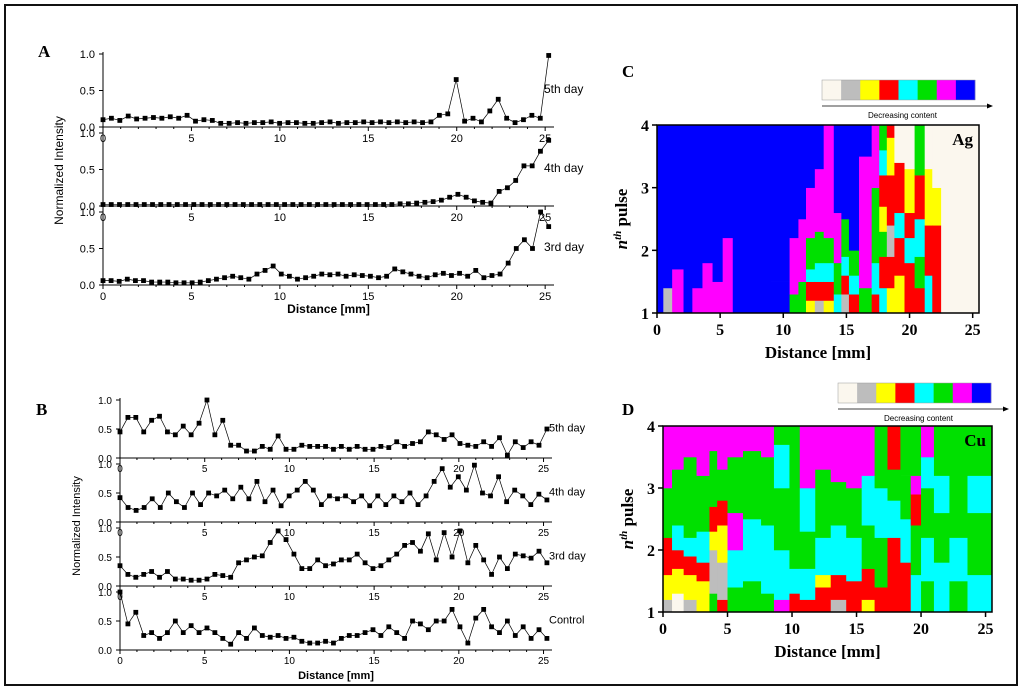  What do you see at coordinates (975, 440) in the screenshot?
I see `element-label: Cu` at bounding box center [975, 440].